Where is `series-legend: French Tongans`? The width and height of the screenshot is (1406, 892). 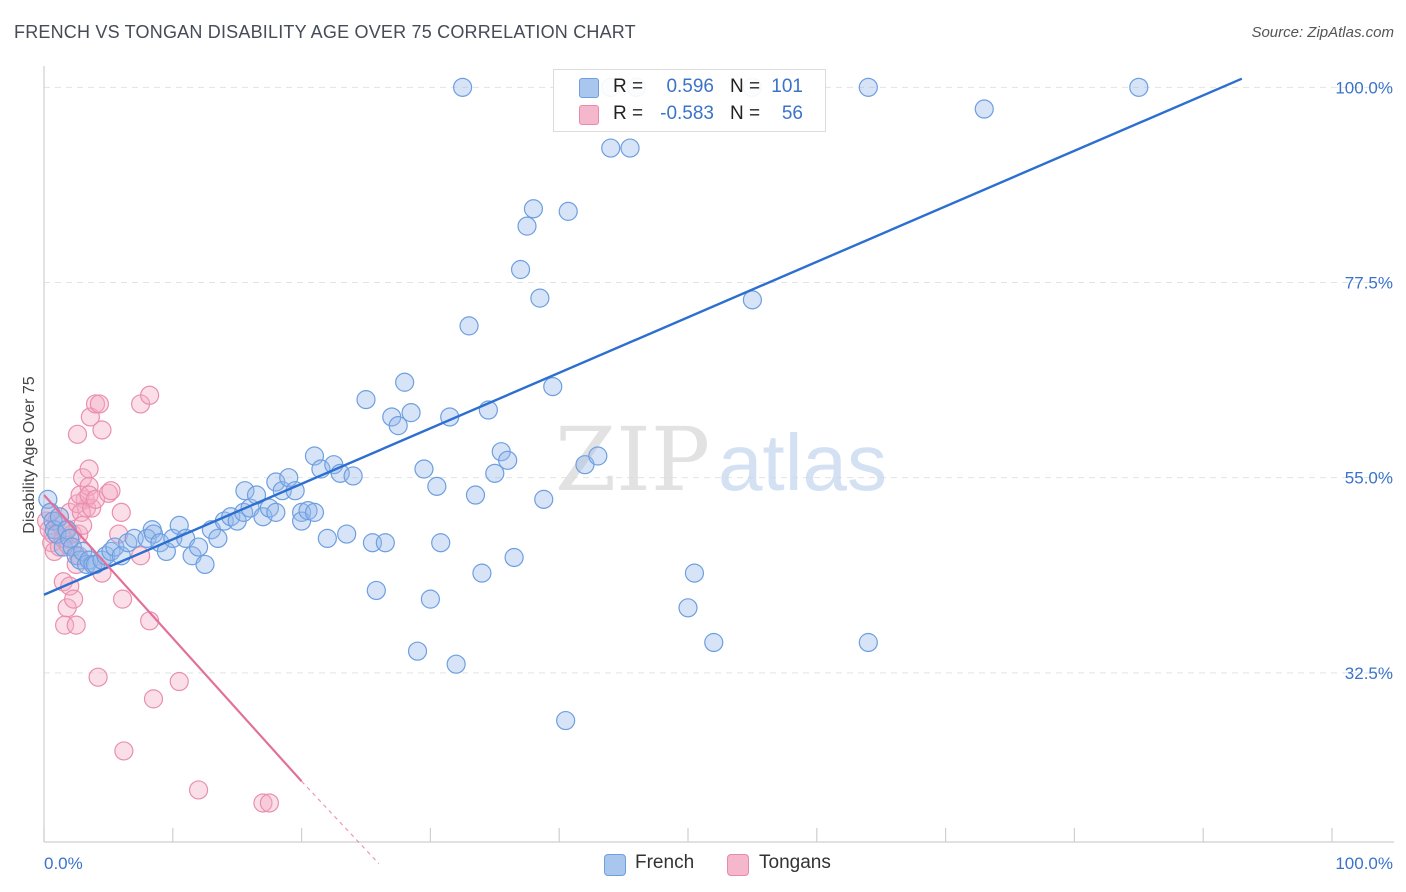 series-legend: French Tongans is located at coordinates (703, 865).